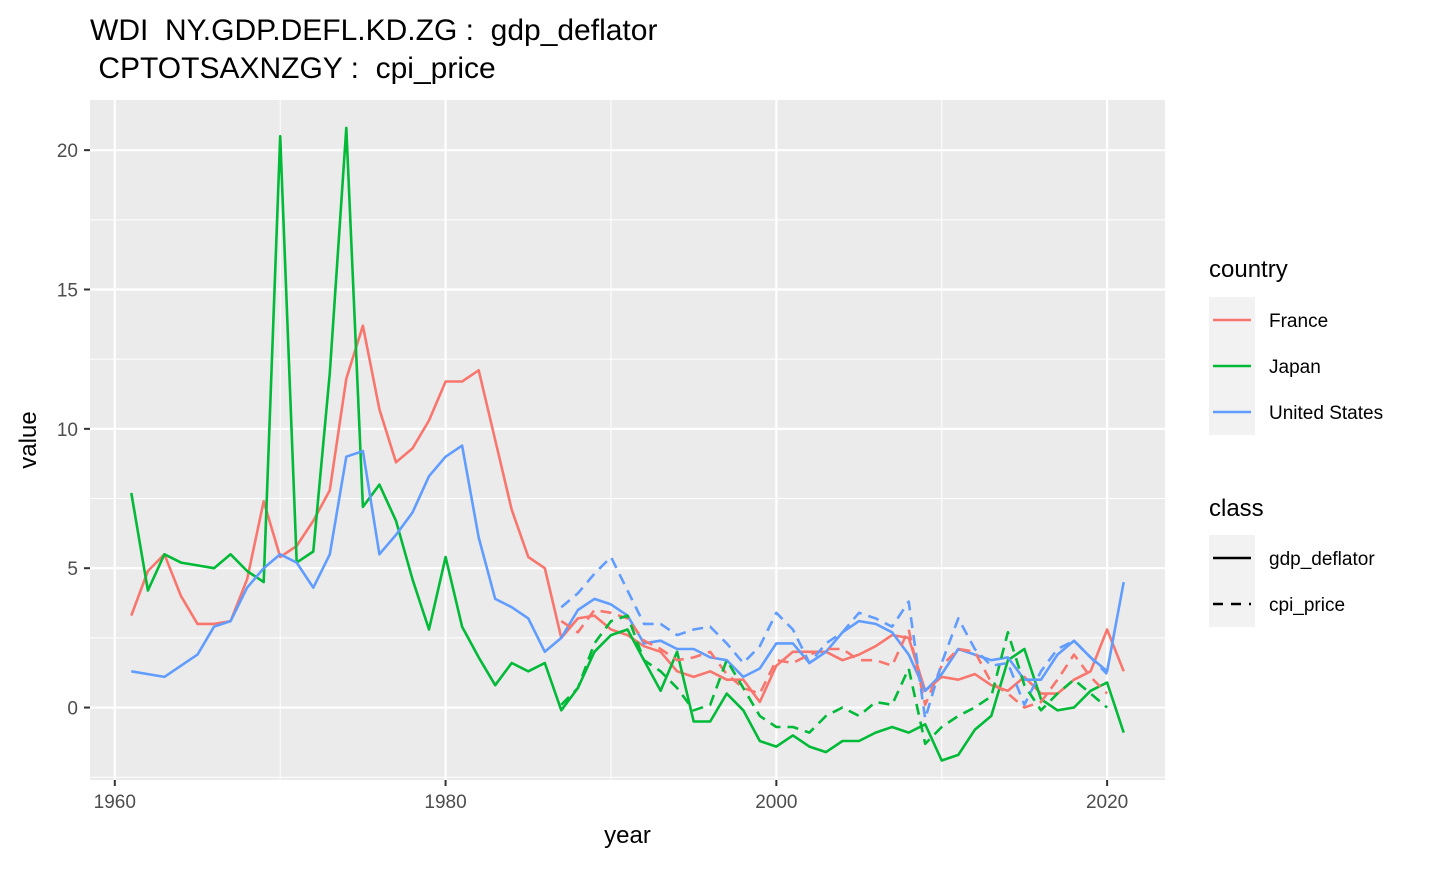  Describe the element at coordinates (67, 151) in the screenshot. I see `y-tick-label: 20` at that location.